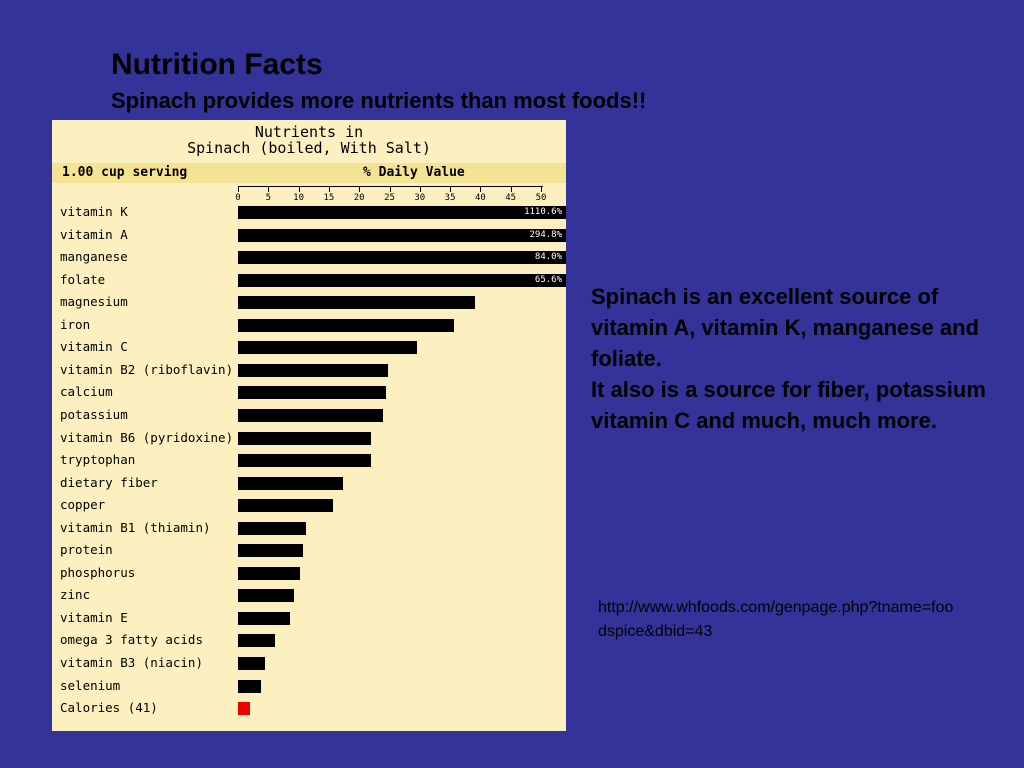  I want to click on nutrient-label: calcium, so click(86, 392).